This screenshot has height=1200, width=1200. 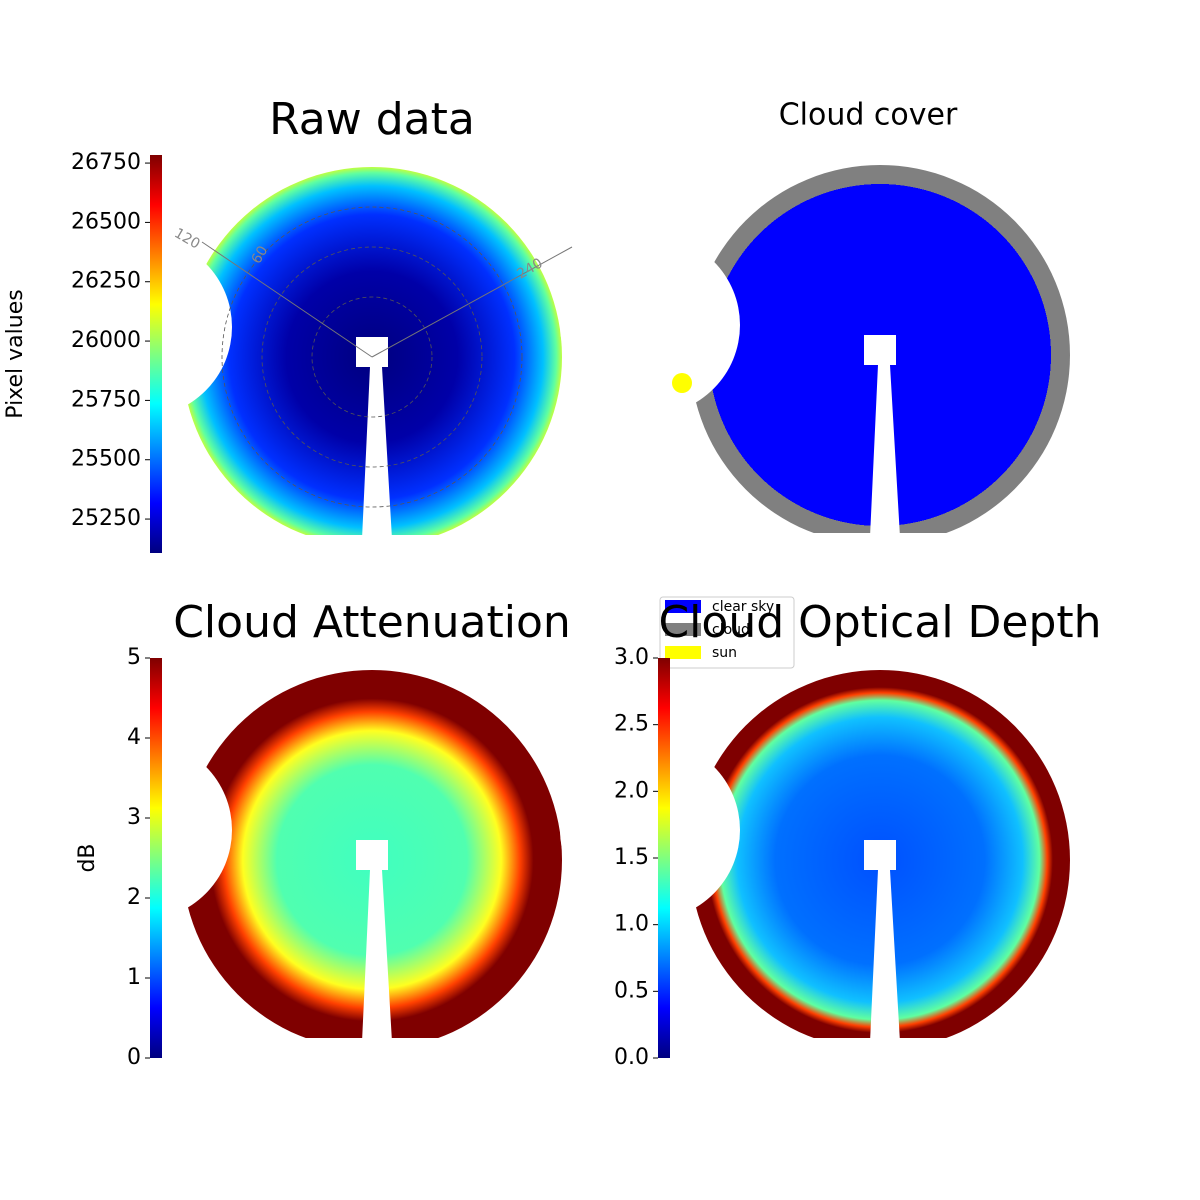 I want to click on legend-label: clear sky, so click(x=743, y=607).